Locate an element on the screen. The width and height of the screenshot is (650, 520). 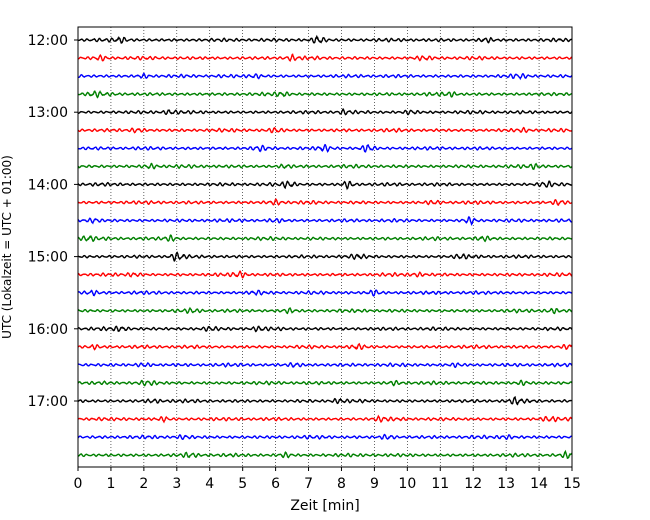
y-tick-label: 16:00 is located at coordinates (48, 330).